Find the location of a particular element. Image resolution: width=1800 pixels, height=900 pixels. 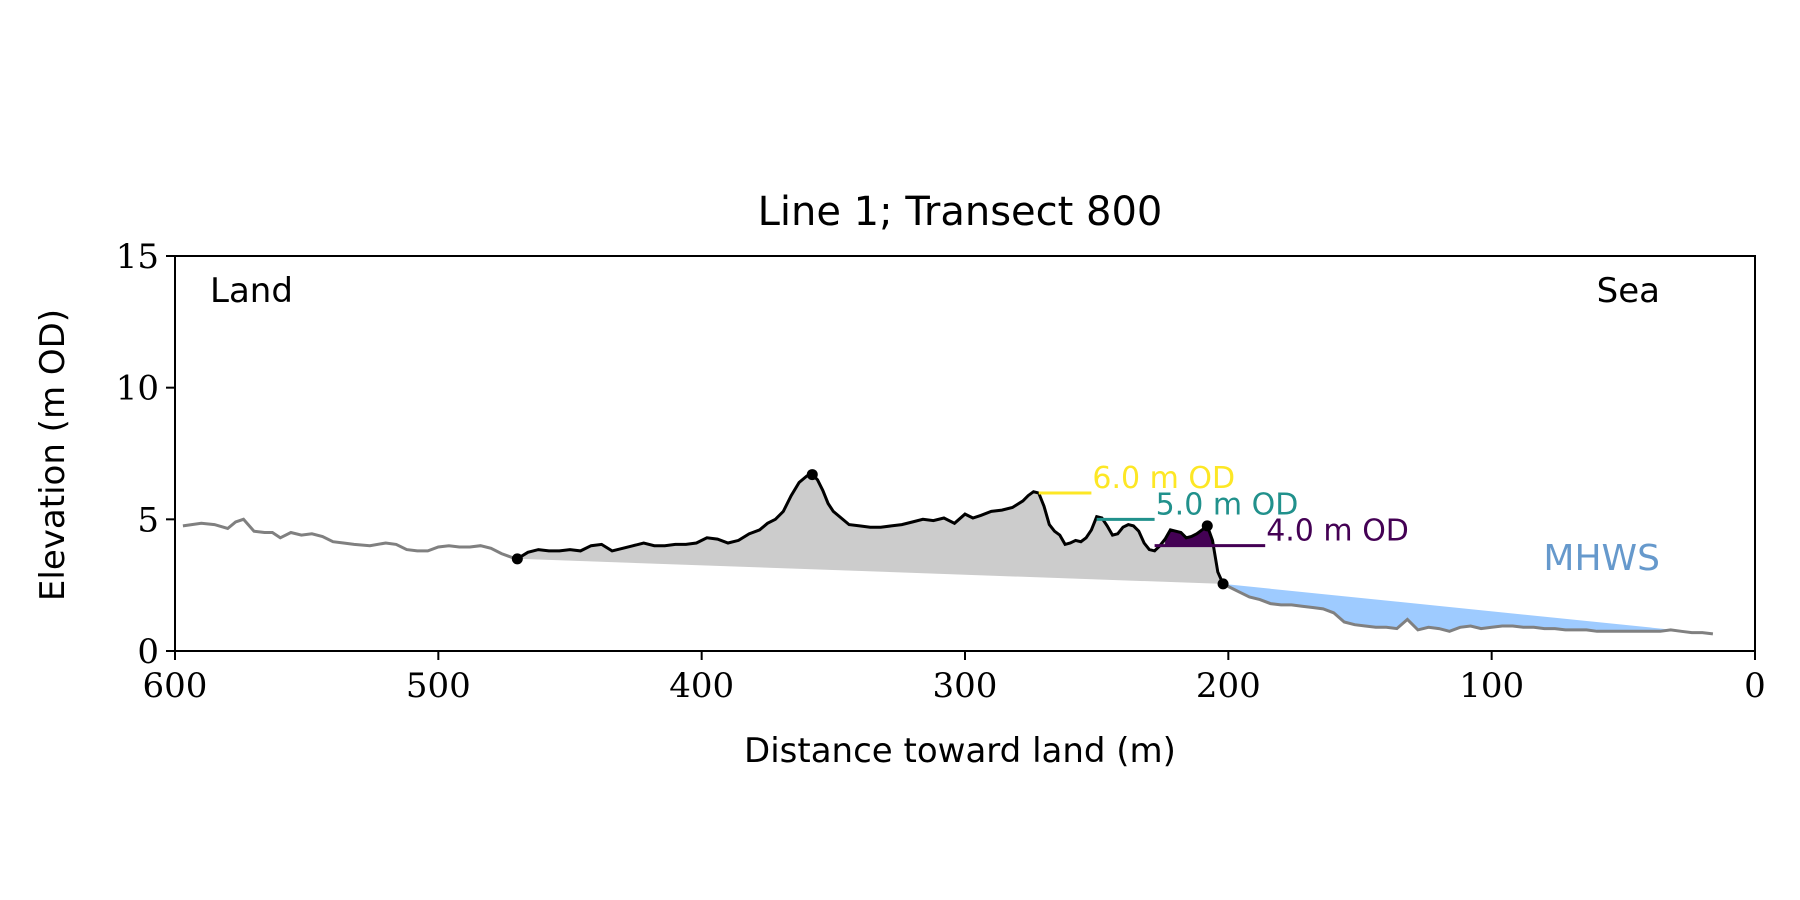

y-tick-label-1: 5 is located at coordinates (148, 520).